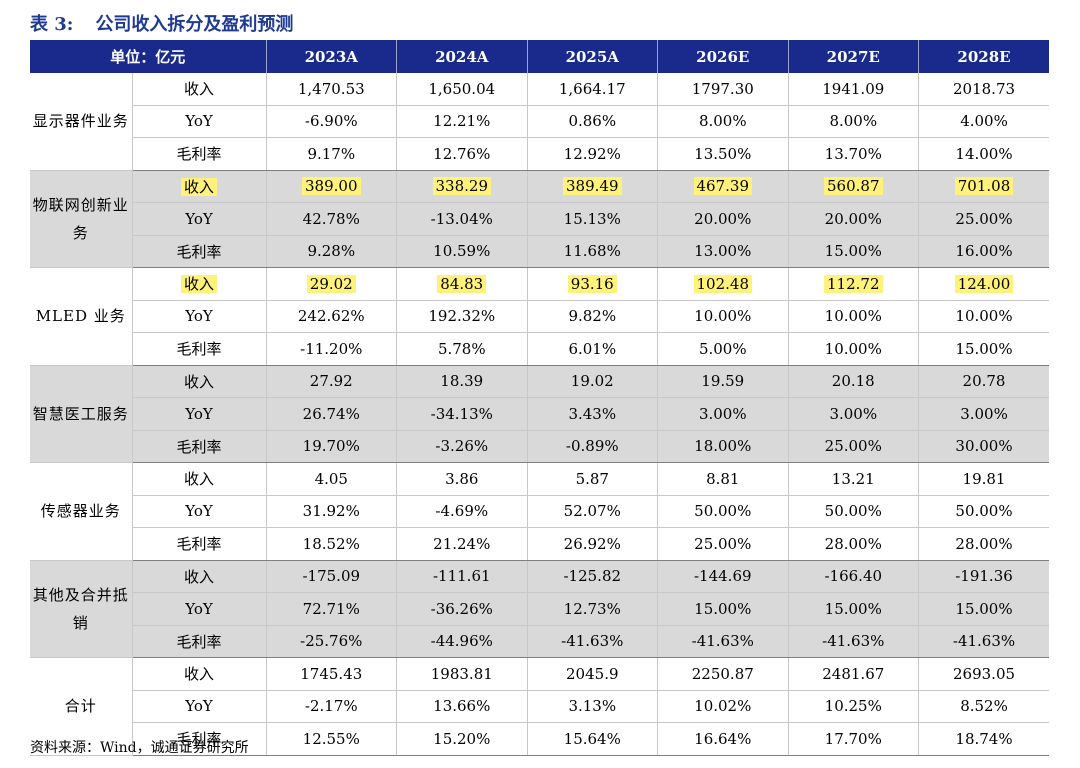  What do you see at coordinates (722, 121) in the screenshot?
I see `value-text: 8.00%` at bounding box center [722, 121].